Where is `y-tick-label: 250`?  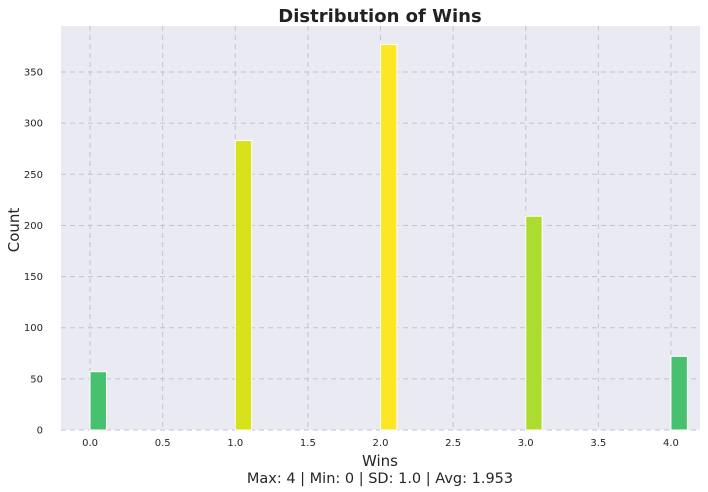 y-tick-label: 250 is located at coordinates (33, 175).